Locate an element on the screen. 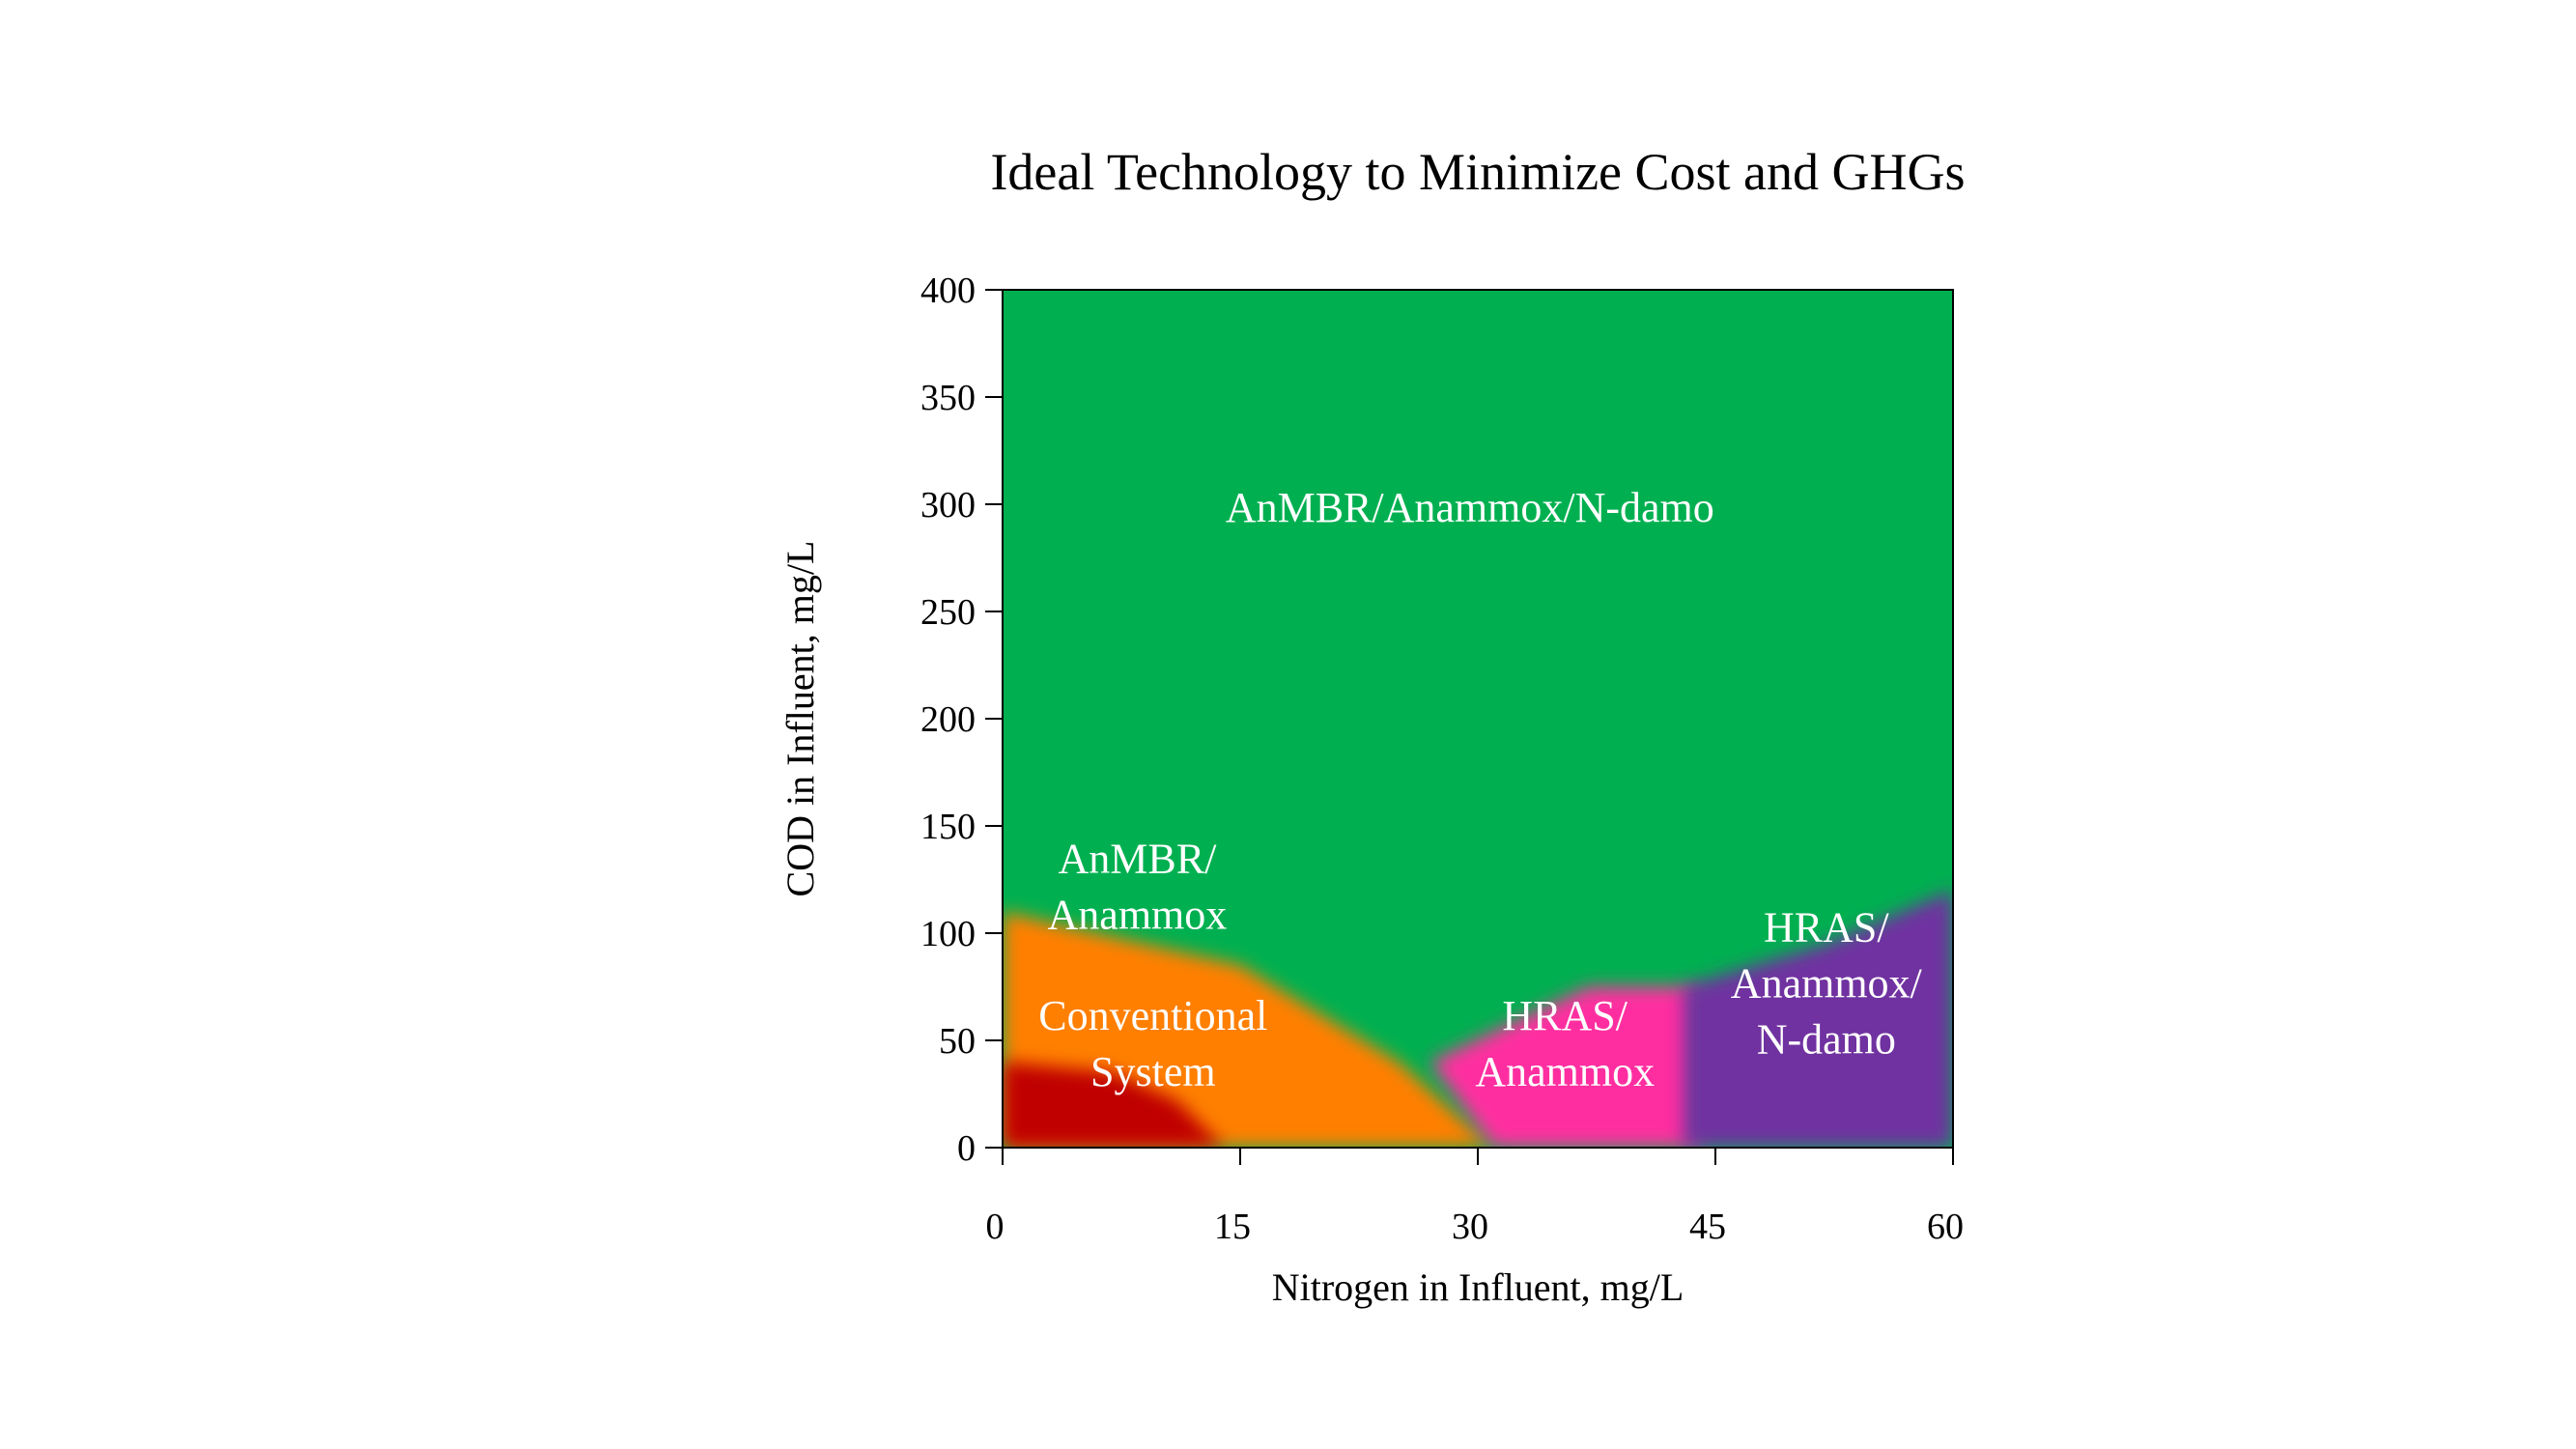  x-tick-label: 60 is located at coordinates (1945, 1227).